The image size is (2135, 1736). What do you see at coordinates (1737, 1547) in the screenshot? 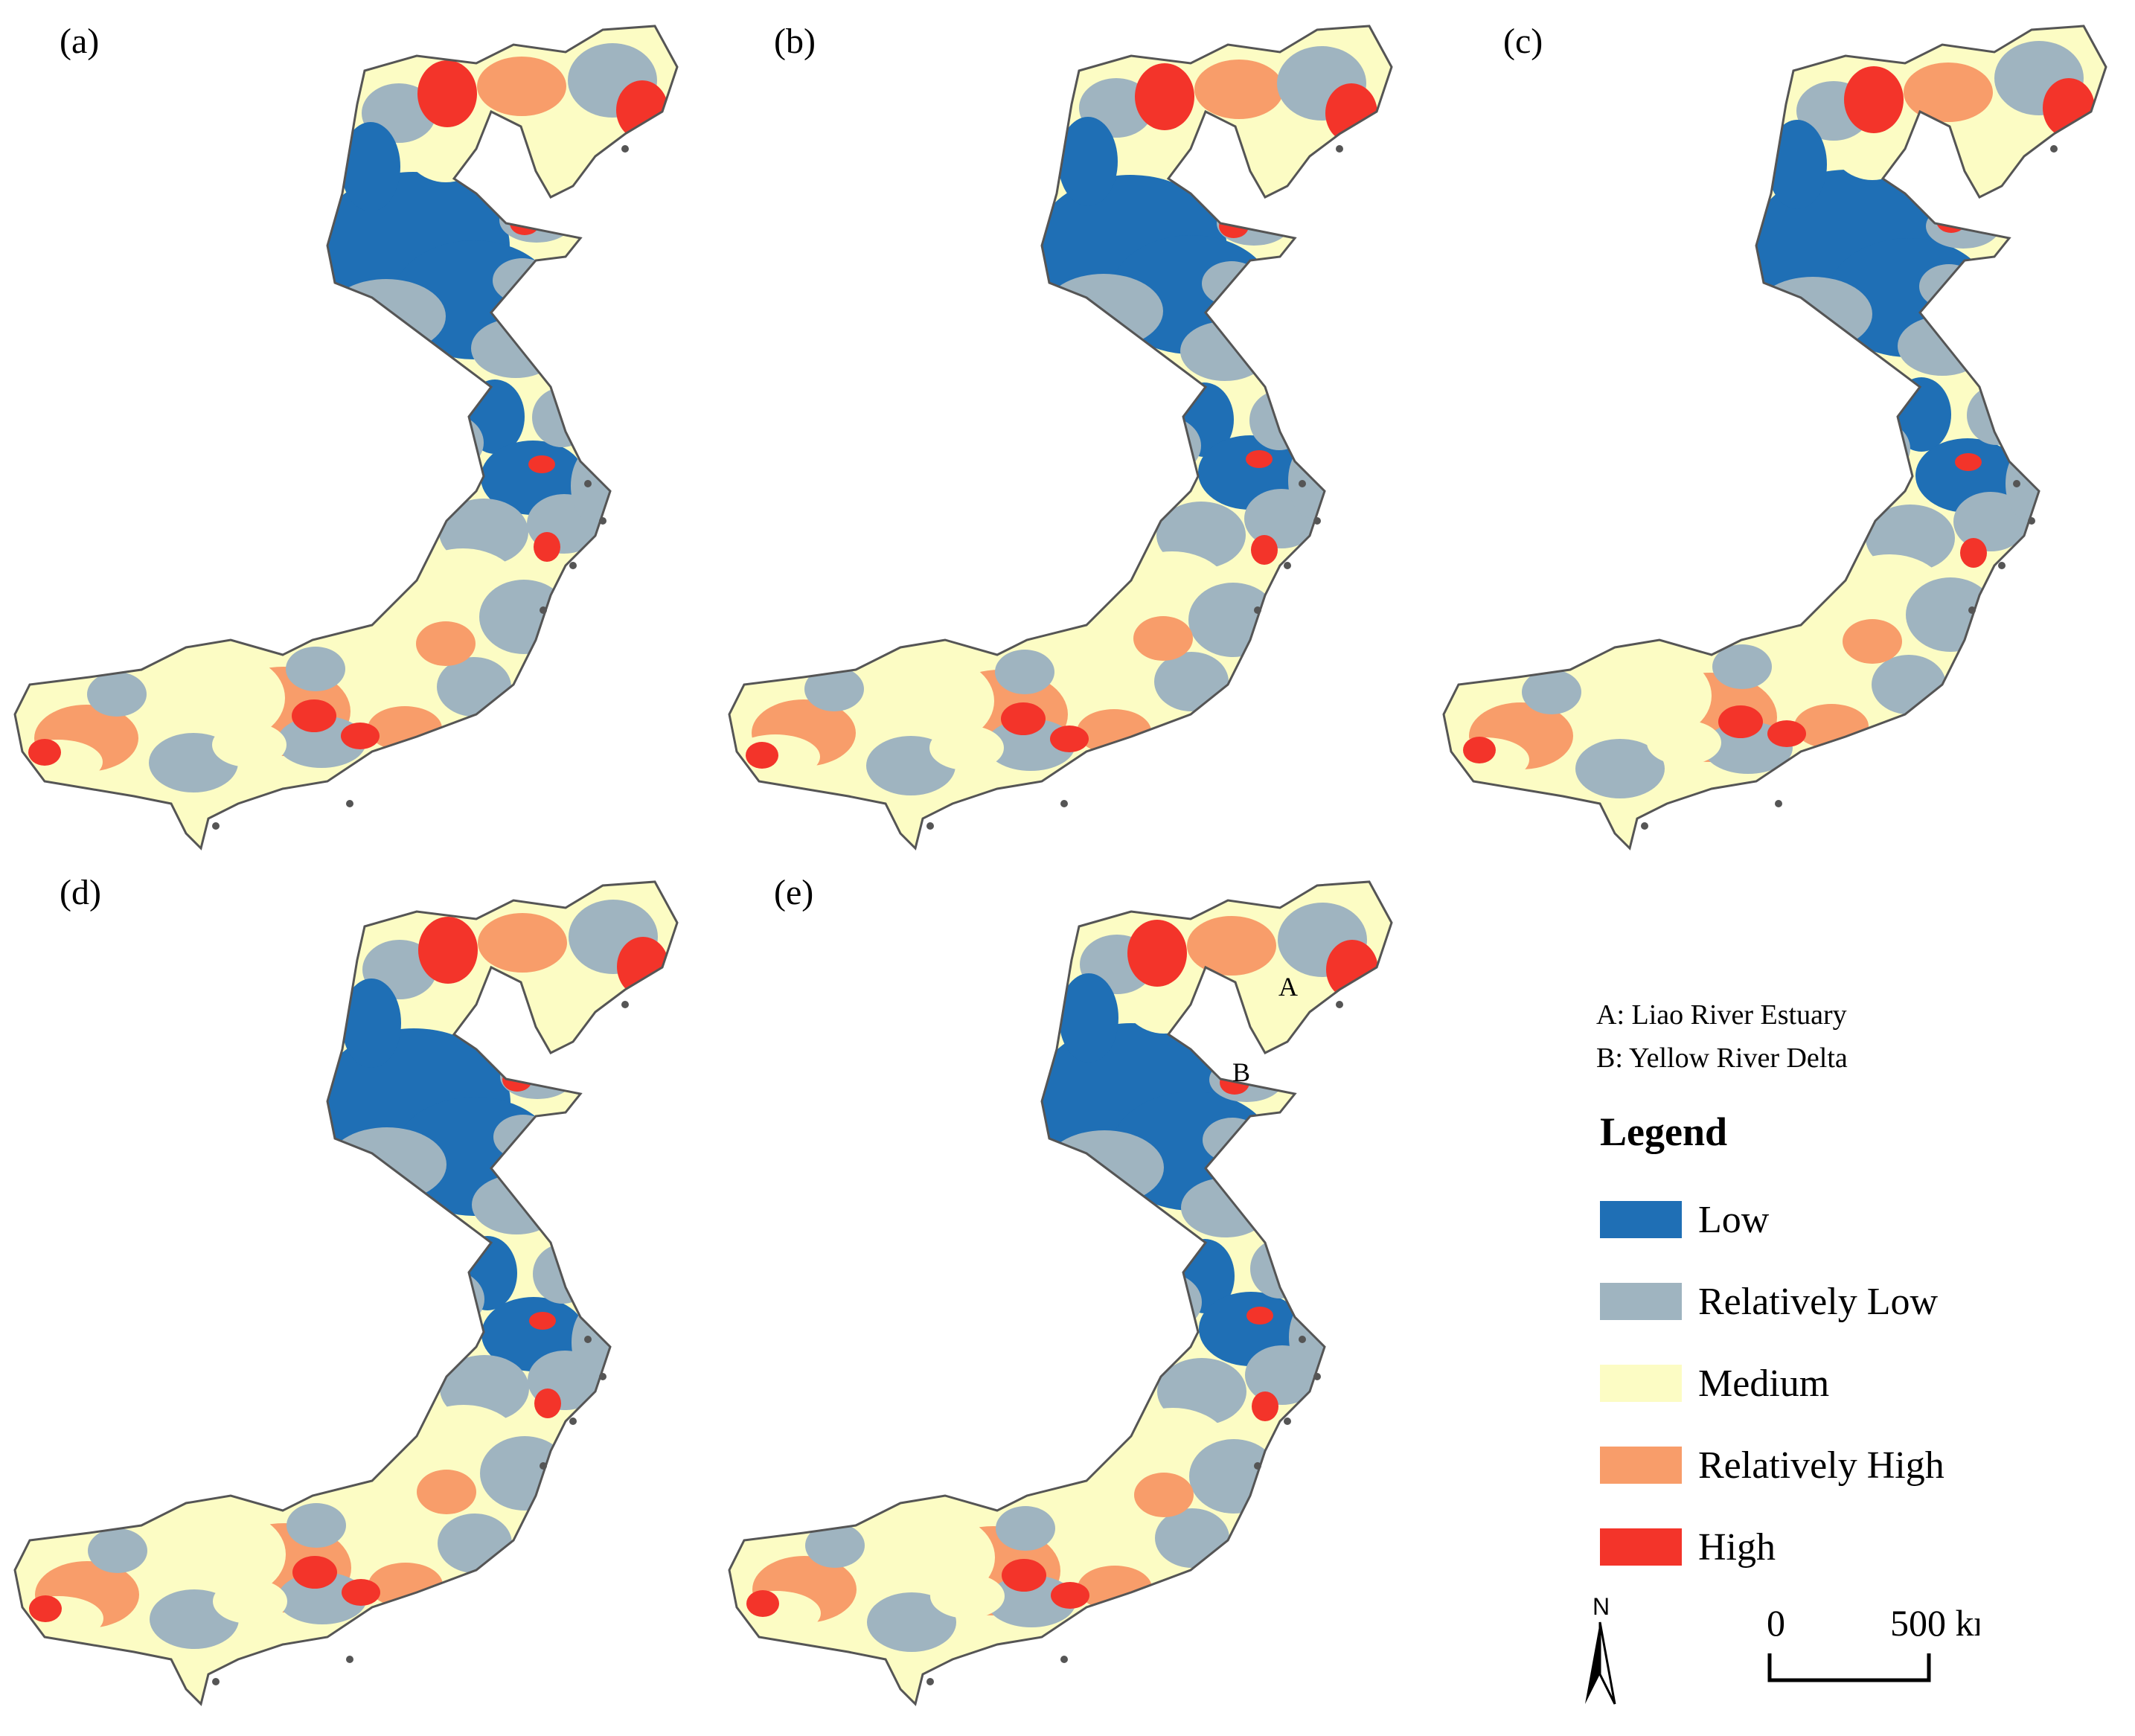
I see `legend-label-high: High` at bounding box center [1737, 1547].